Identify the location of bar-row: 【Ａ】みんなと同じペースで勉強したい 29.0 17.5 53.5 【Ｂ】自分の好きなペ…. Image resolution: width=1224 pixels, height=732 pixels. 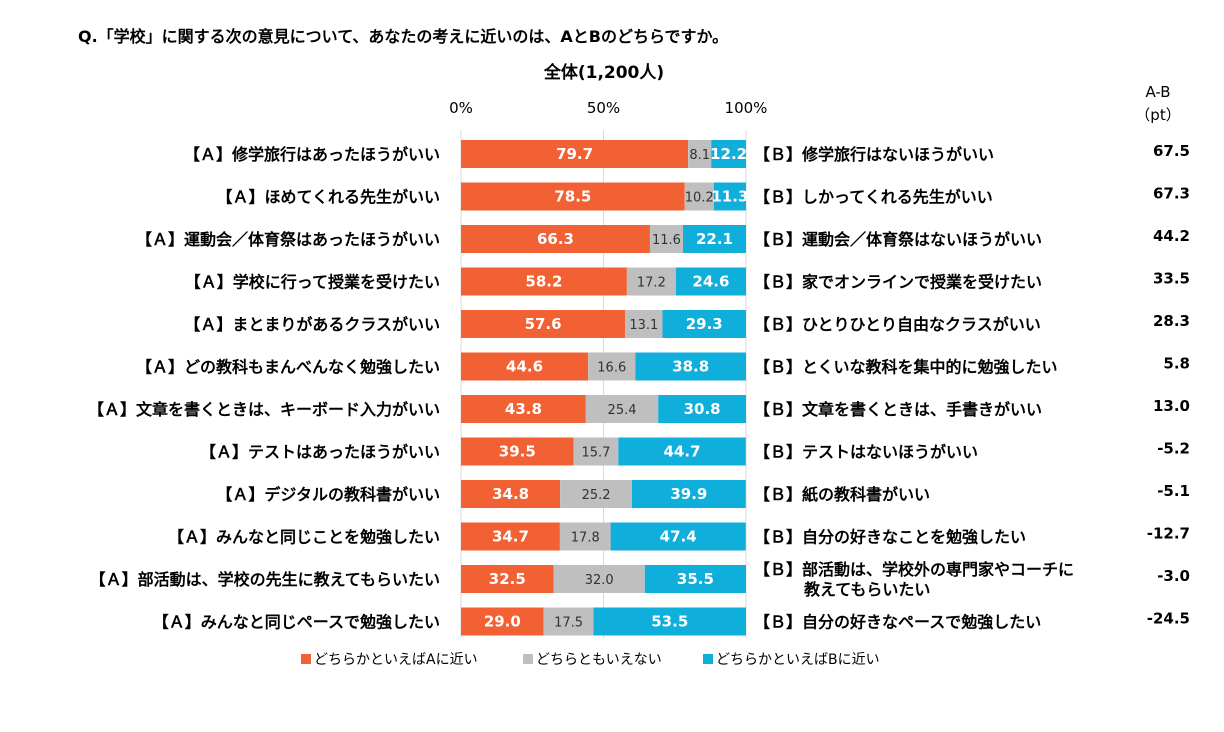
(671, 621).